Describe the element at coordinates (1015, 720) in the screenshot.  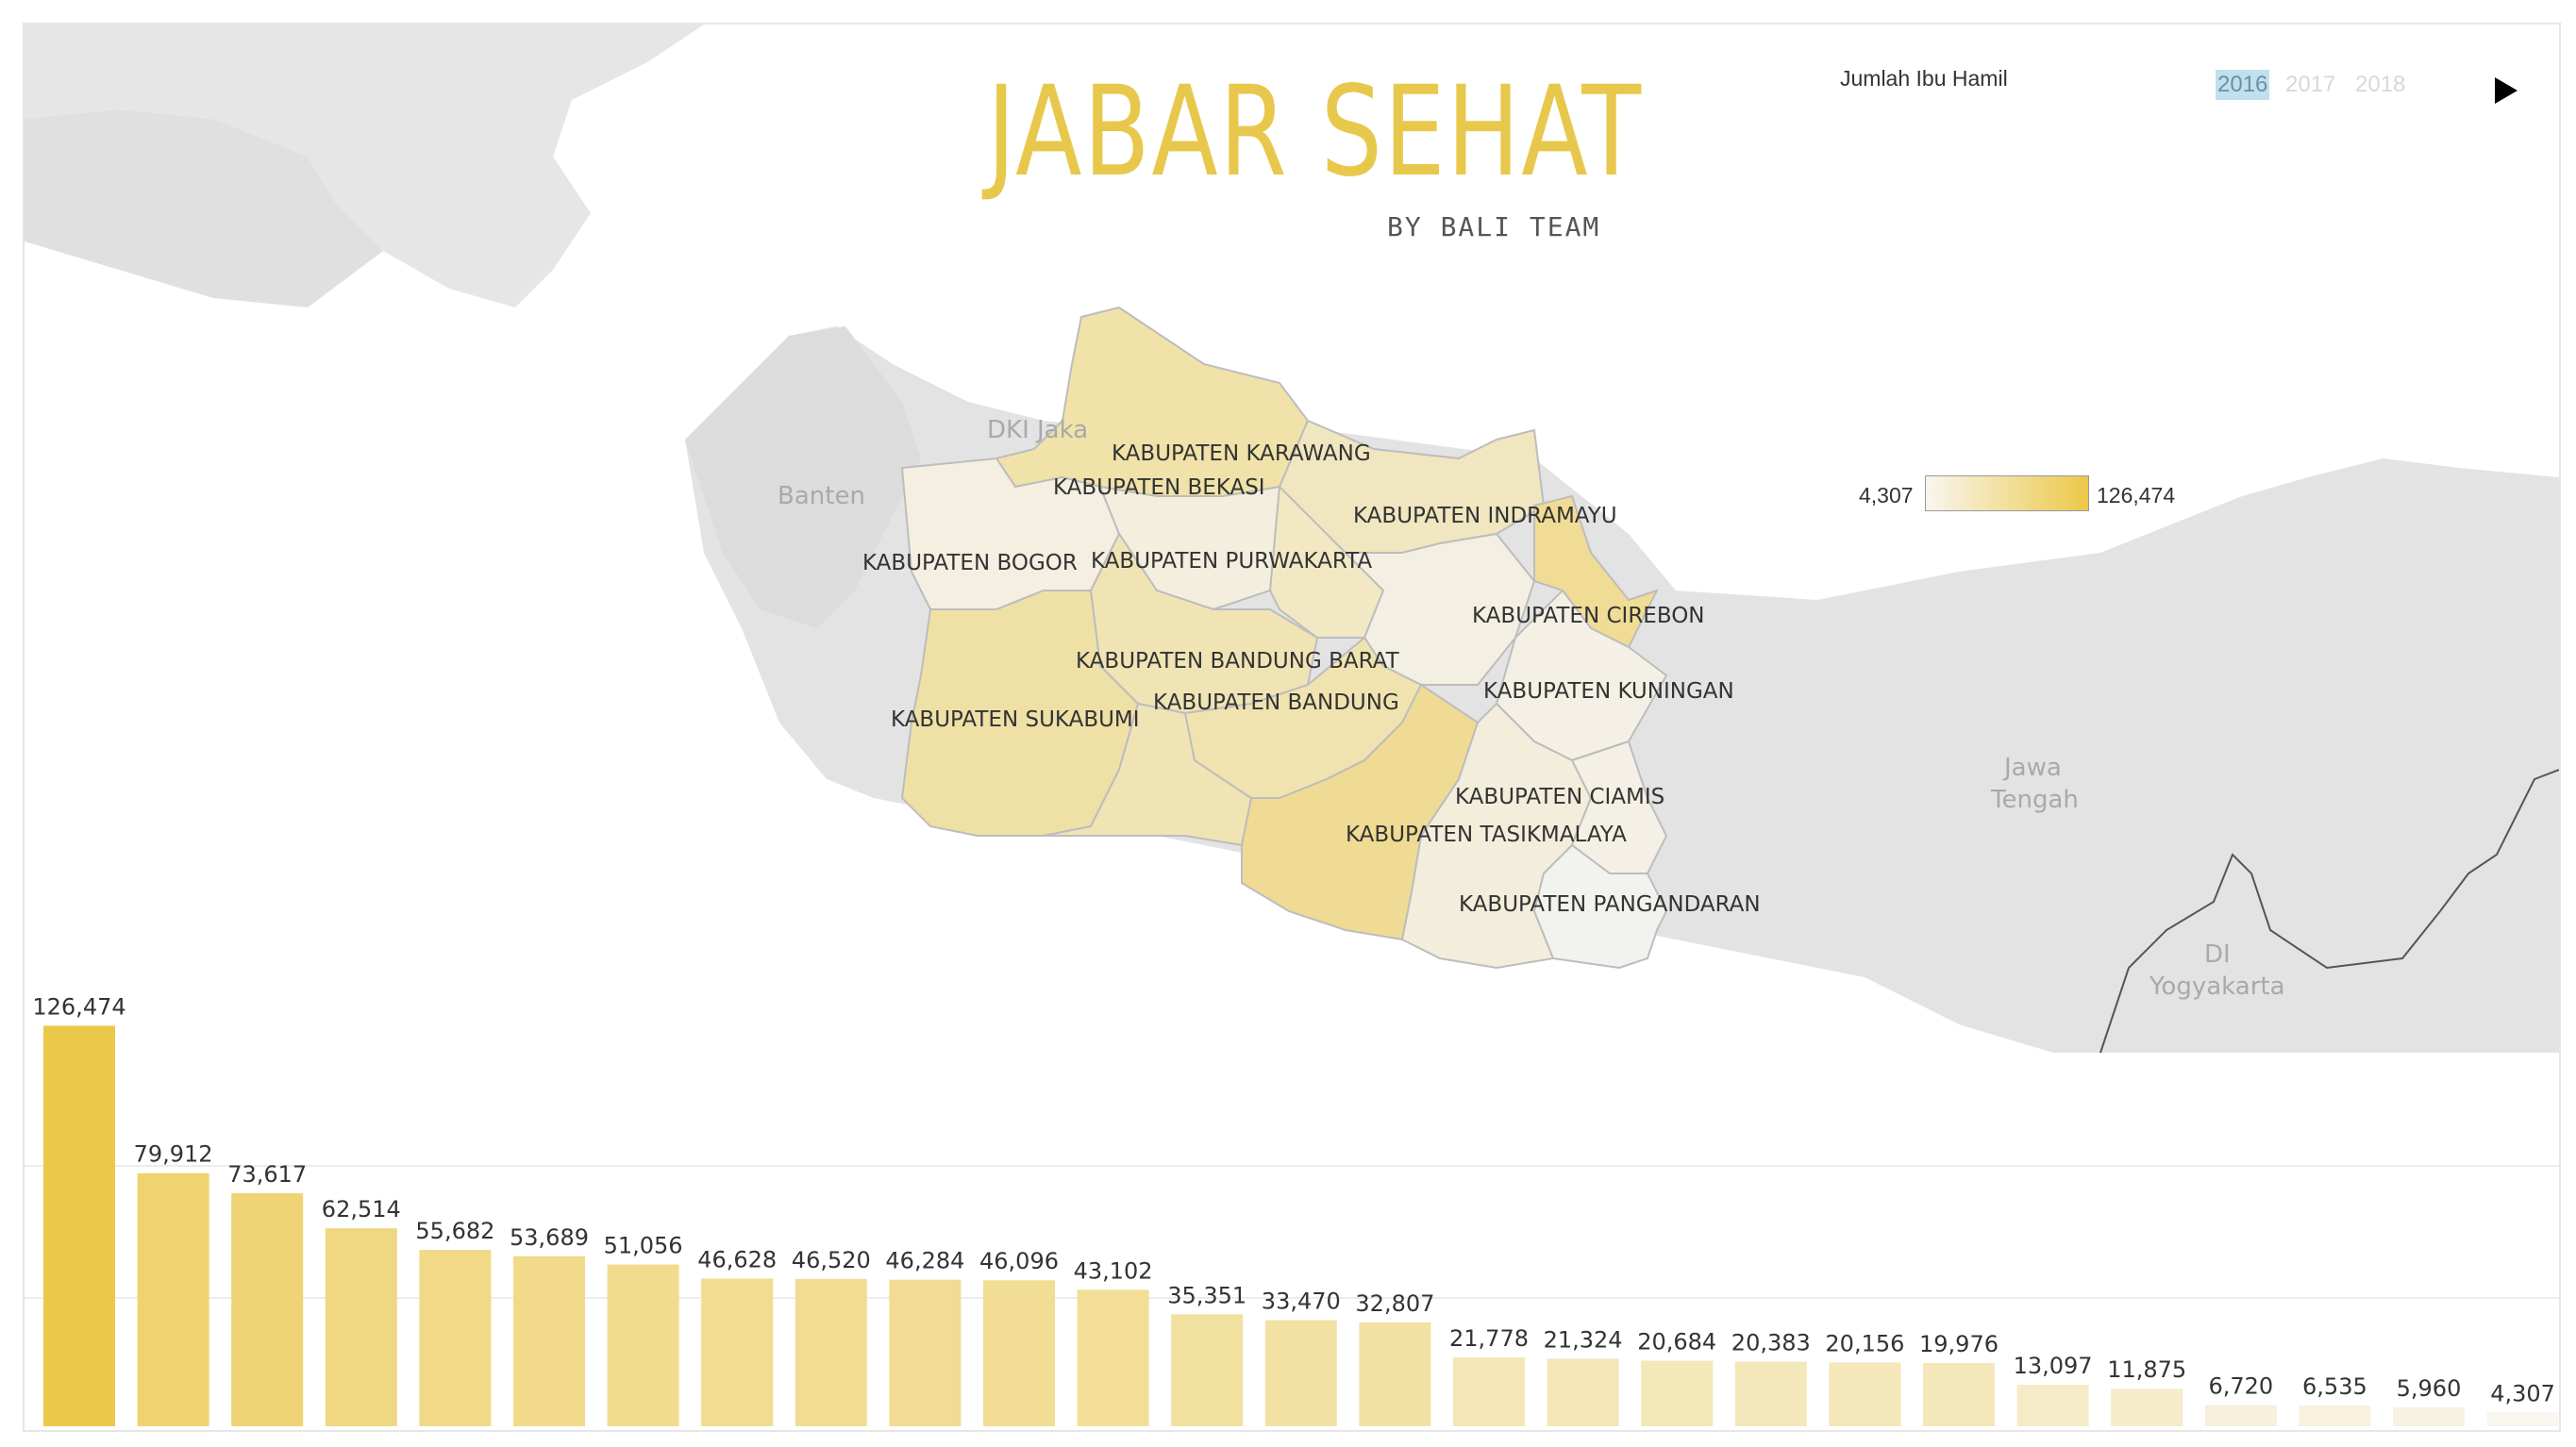
I see `region-label-sukabumi: KABUPATEN SUKABUMI` at that location.